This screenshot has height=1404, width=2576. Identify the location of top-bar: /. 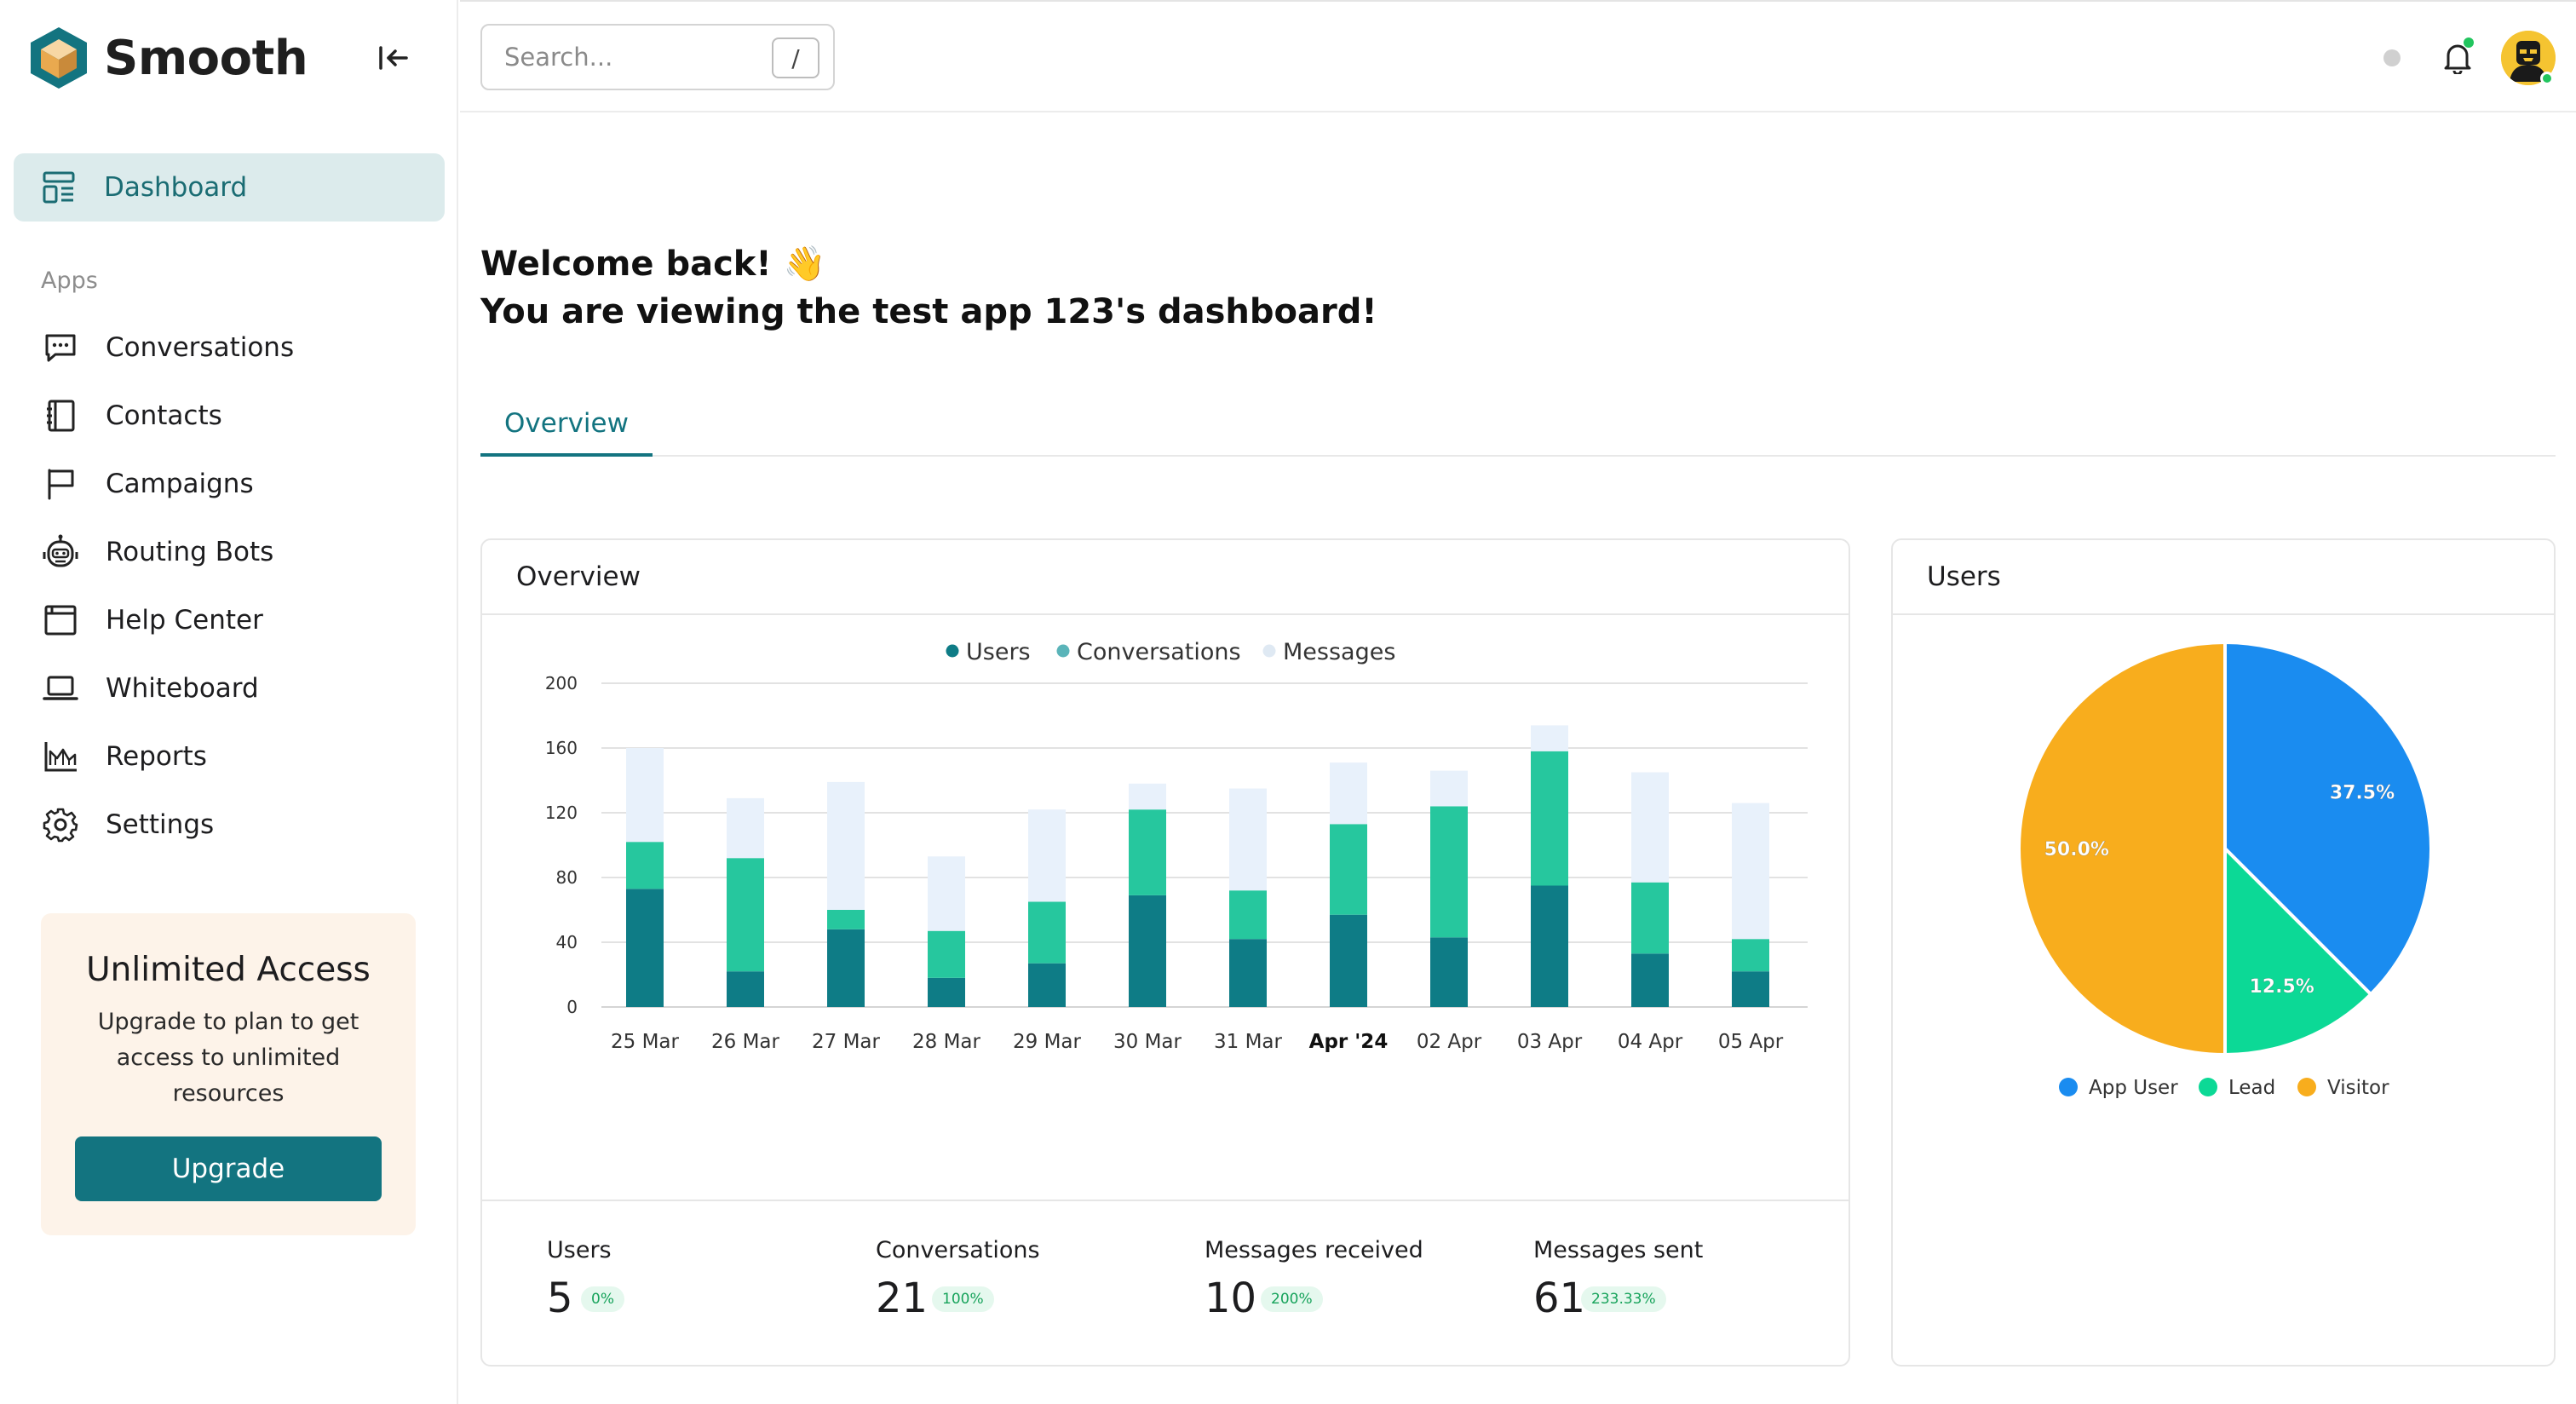
(1518, 56).